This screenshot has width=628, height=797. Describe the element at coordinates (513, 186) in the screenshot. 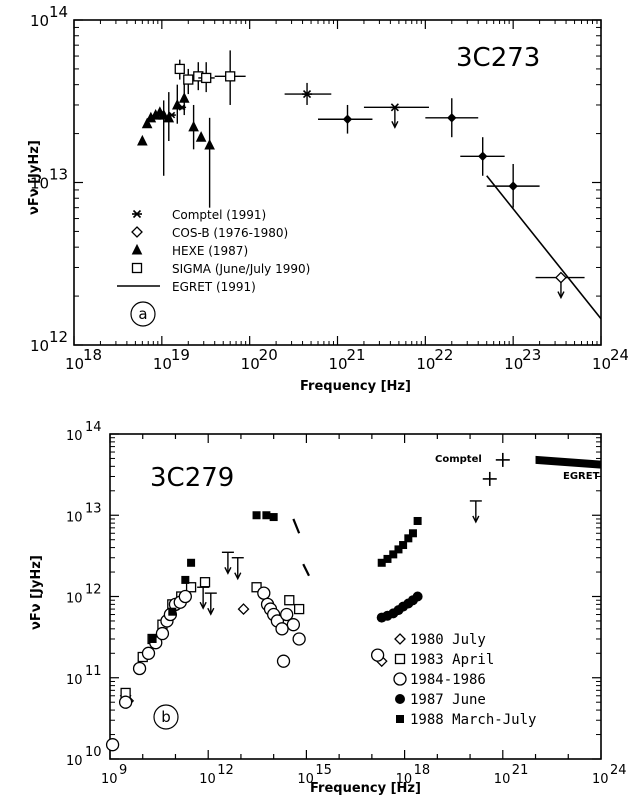

I see `marker-diamond-filled` at that location.